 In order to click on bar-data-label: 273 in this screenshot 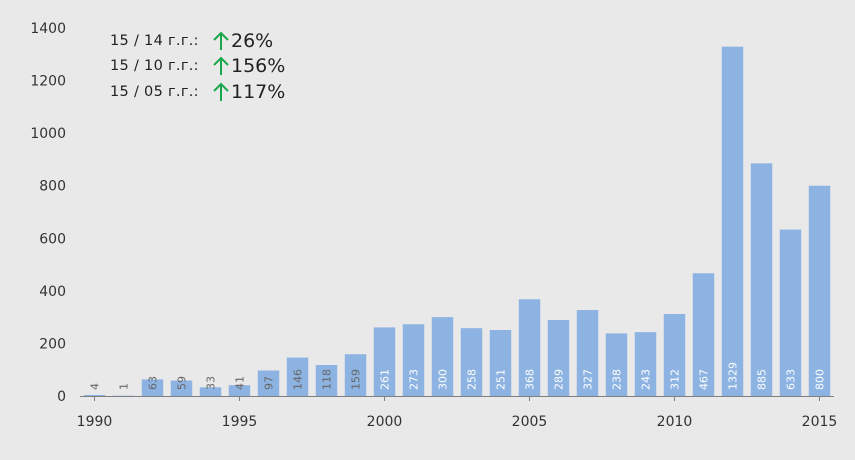, I will do `click(414, 379)`.